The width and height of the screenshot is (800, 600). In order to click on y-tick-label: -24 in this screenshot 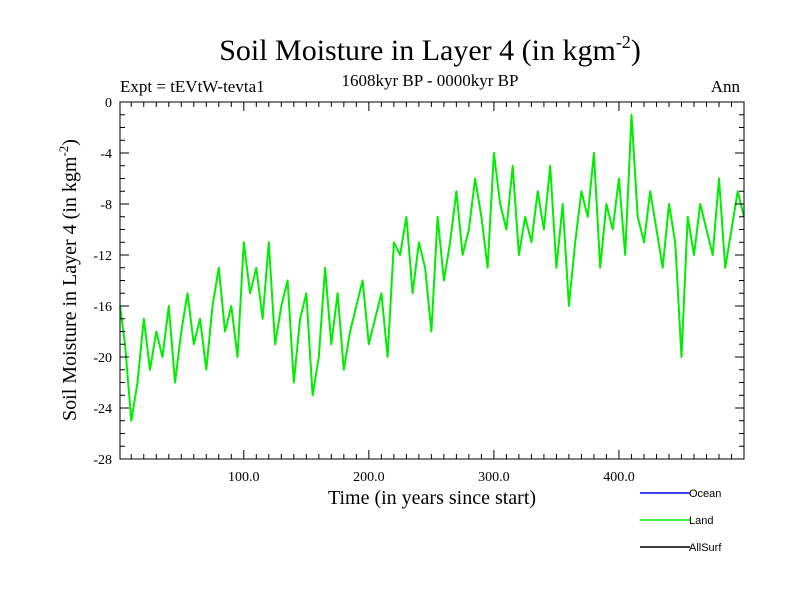, I will do `click(102, 409)`.